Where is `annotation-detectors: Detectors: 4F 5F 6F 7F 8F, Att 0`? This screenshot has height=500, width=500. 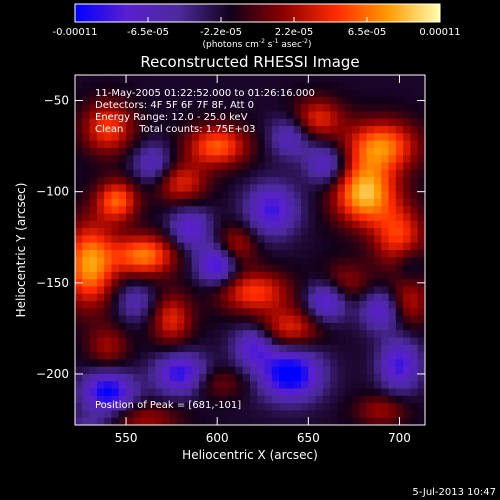 annotation-detectors: Detectors: 4F 5F 6F 7F 8F, Att 0 is located at coordinates (174, 105).